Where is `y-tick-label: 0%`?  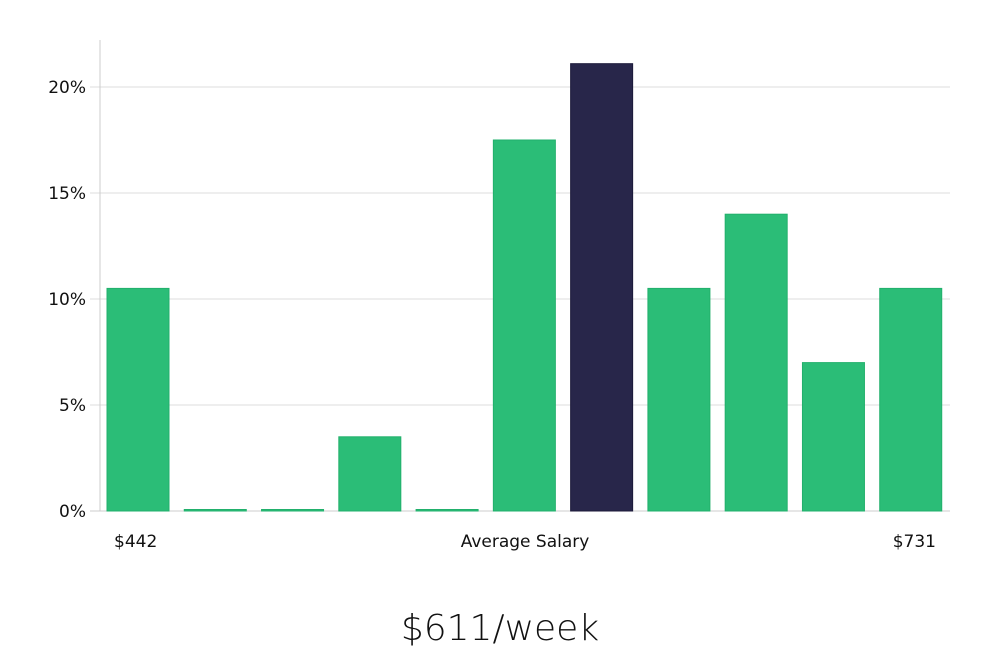 y-tick-label: 0% is located at coordinates (72, 512).